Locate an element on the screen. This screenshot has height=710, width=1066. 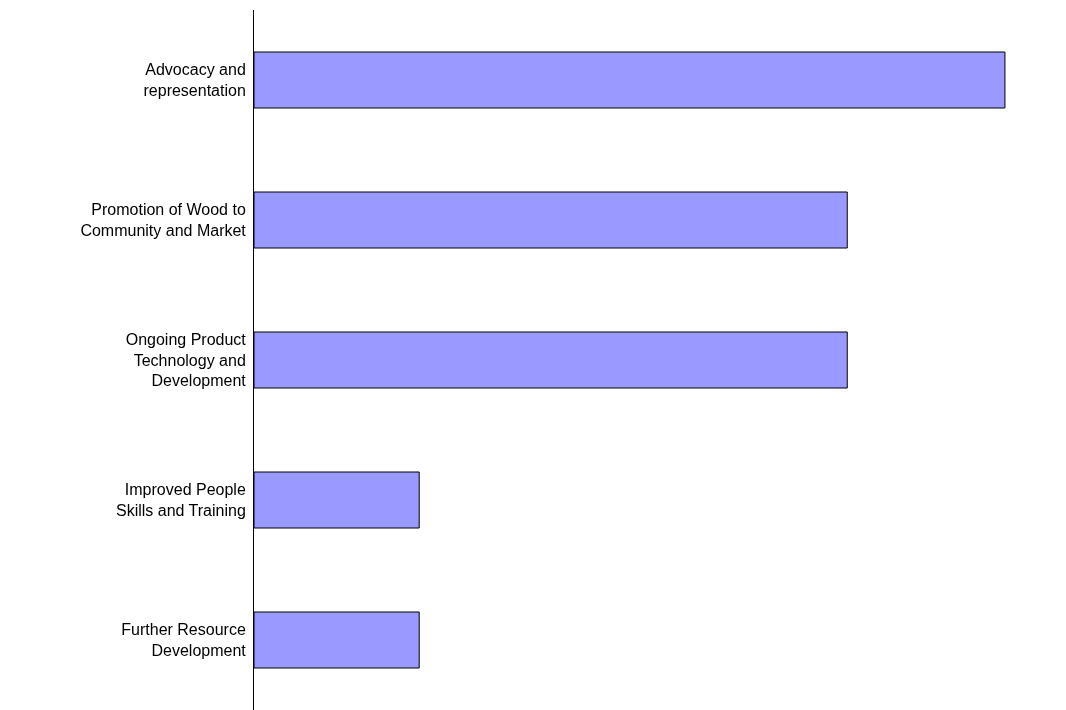
y-tick-label: Advocacy and representation is located at coordinates (194, 80).